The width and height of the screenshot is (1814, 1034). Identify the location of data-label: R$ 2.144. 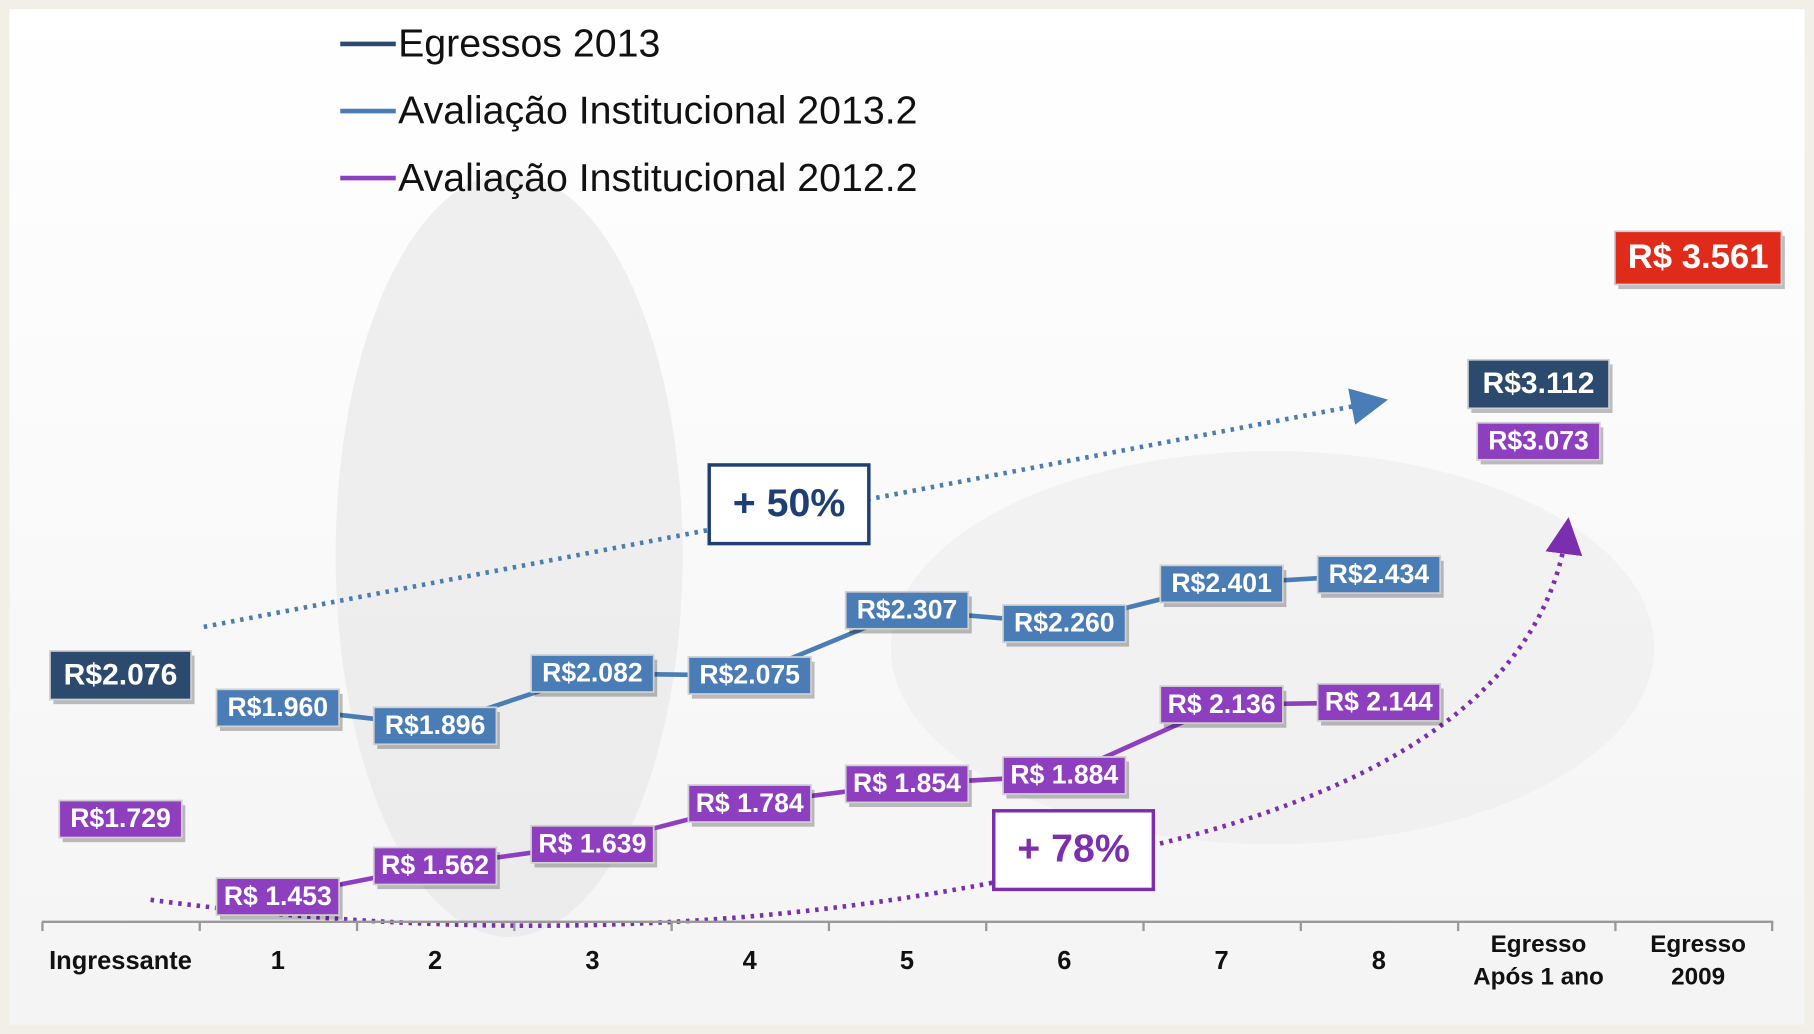
(1379, 702).